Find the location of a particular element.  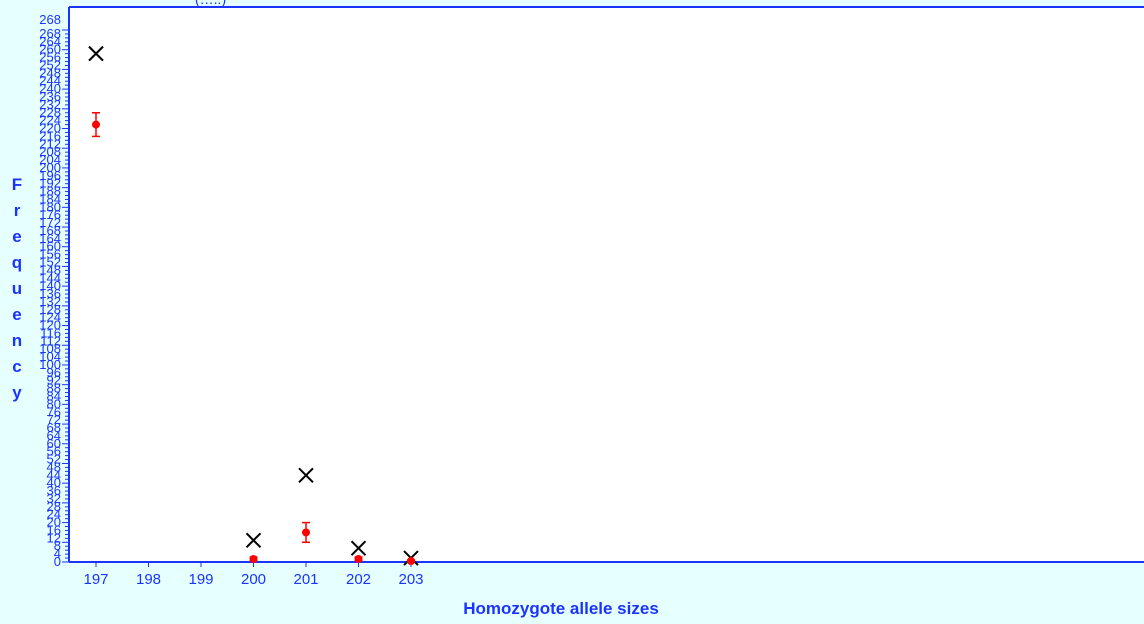

y-tick-label: 116 is located at coordinates (50, 332).